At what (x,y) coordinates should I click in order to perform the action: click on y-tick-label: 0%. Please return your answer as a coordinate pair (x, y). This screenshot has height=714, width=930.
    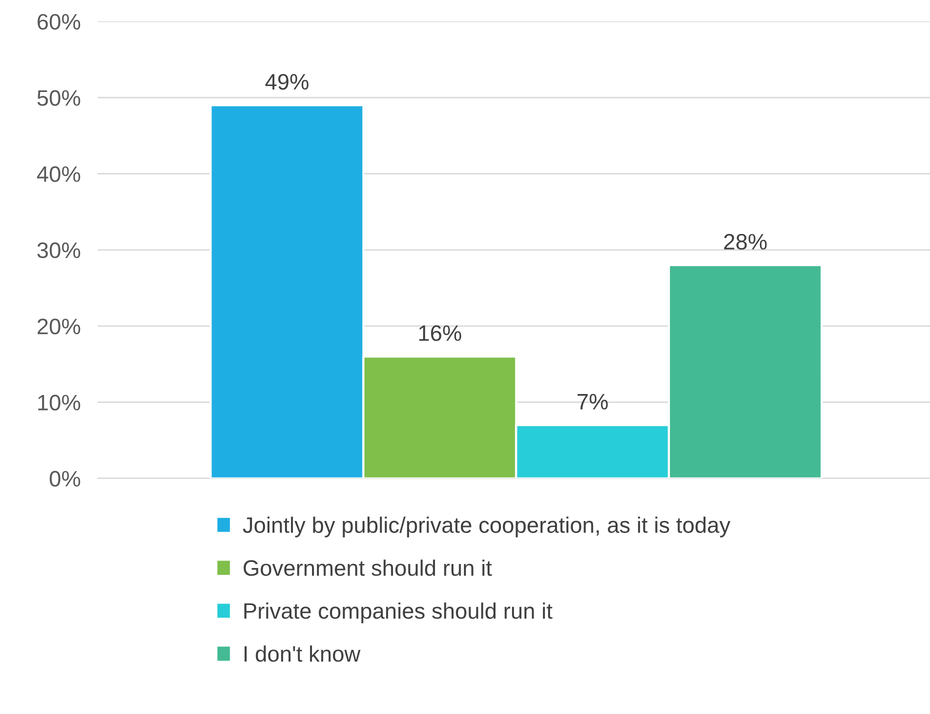
    Looking at the image, I should click on (65, 478).